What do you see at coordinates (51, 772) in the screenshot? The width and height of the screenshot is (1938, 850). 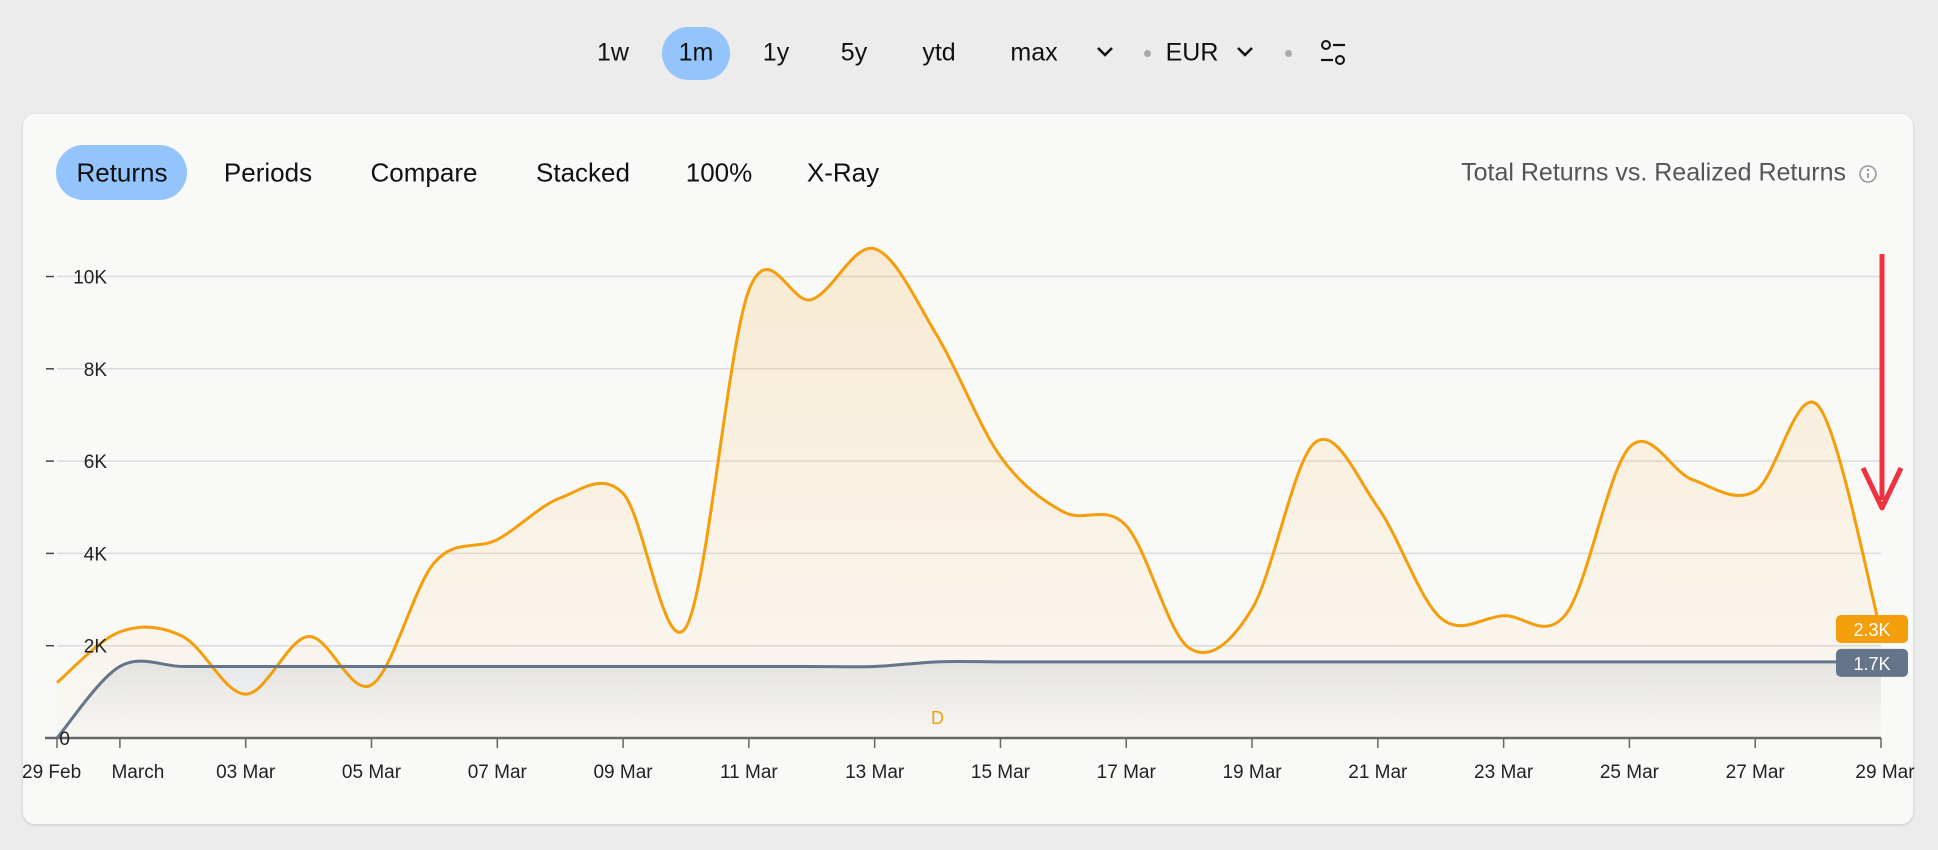 I see `x-tick-label: 29 Feb` at bounding box center [51, 772].